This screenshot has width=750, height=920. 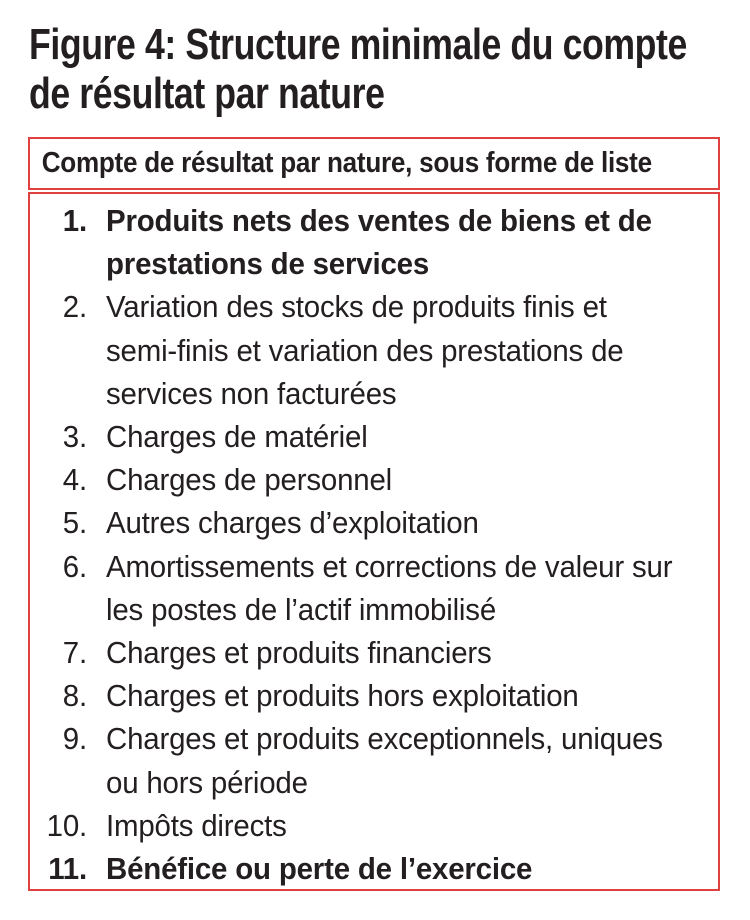 What do you see at coordinates (74, 653) in the screenshot?
I see `item-number: 7.` at bounding box center [74, 653].